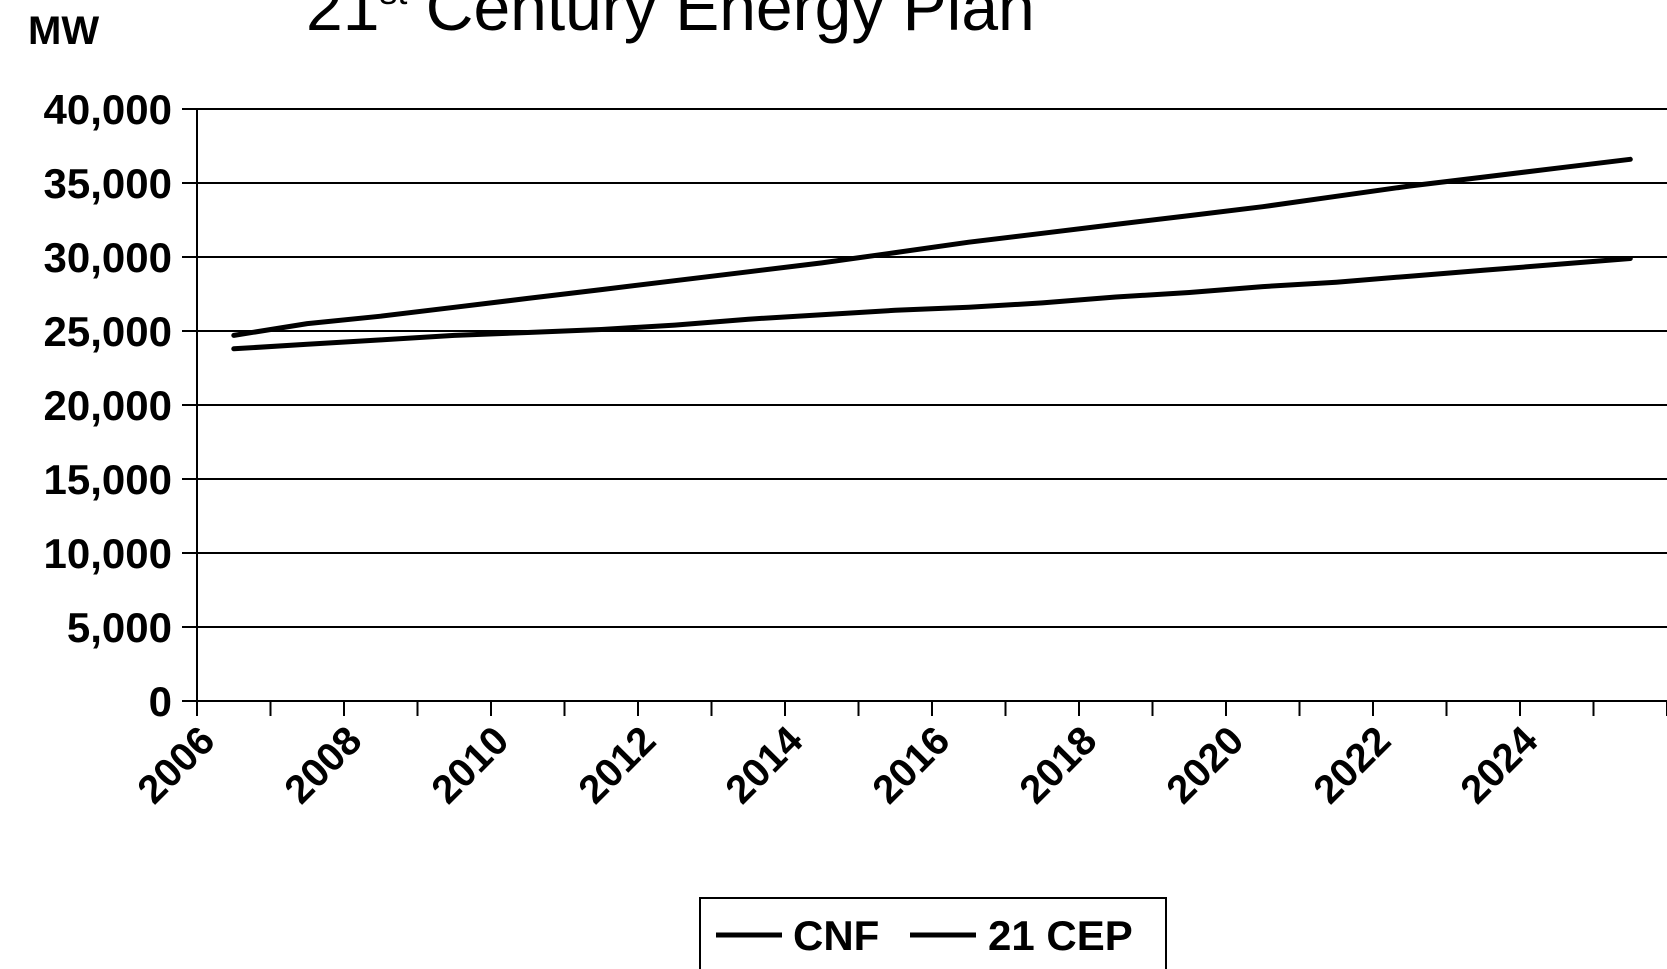  What do you see at coordinates (836, 935) in the screenshot?
I see `legend-label-cnf: CNF` at bounding box center [836, 935].